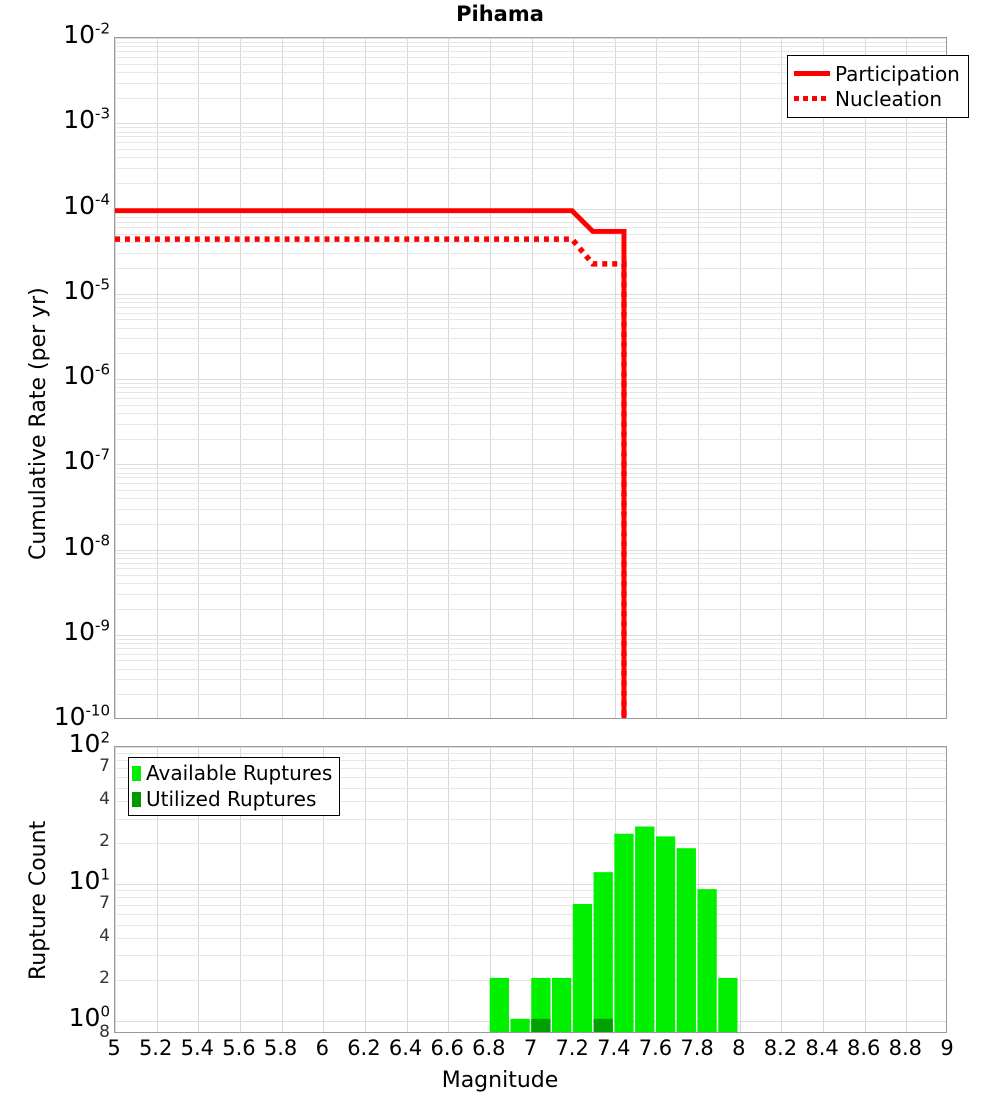  I want to click on legend-item-utilized: Utilized Ruptures, so click(232, 799).